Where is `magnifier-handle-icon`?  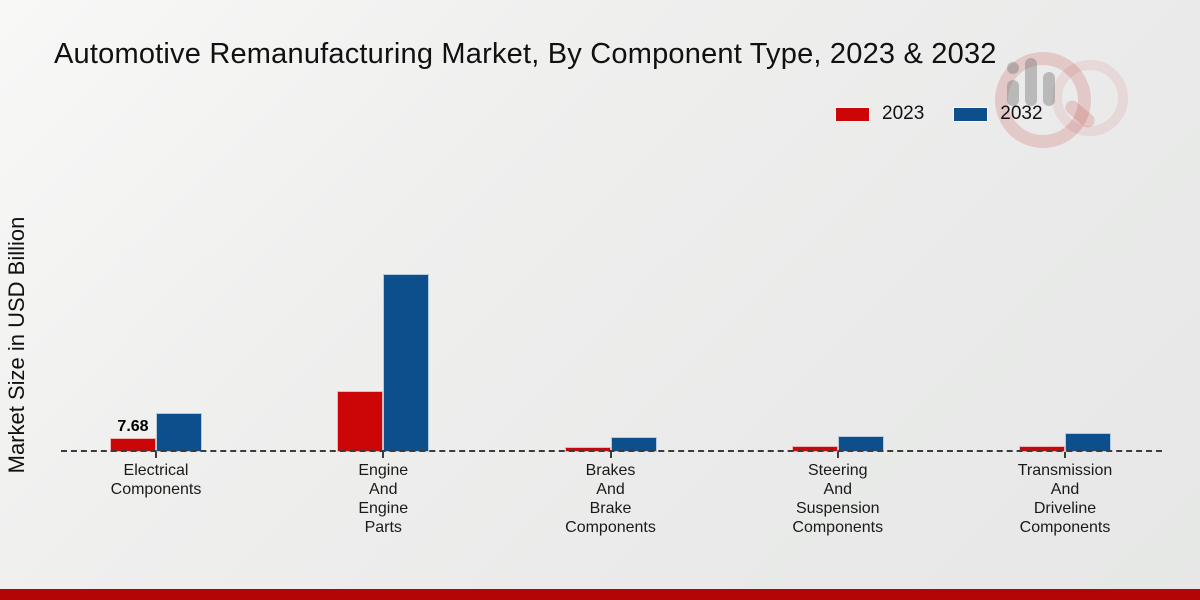 magnifier-handle-icon is located at coordinates (1080, 114).